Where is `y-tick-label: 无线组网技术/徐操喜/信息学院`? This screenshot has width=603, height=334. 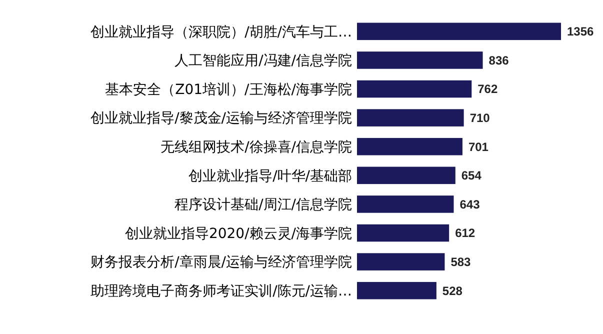 y-tick-label: 无线组网技术/徐操喜/信息学院 is located at coordinates (256, 148).